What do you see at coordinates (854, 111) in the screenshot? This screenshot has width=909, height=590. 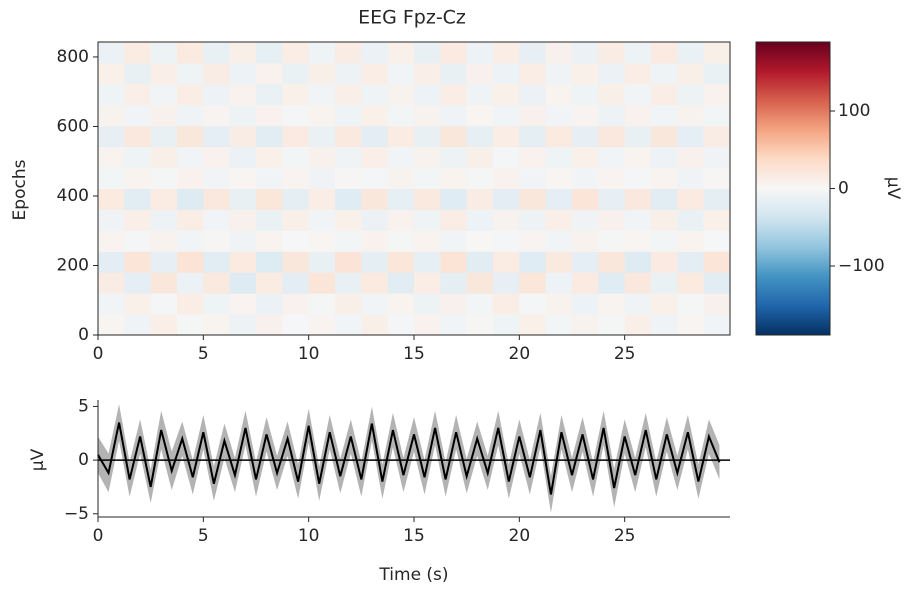 I see `colorbar-tick-label: 100` at bounding box center [854, 111].